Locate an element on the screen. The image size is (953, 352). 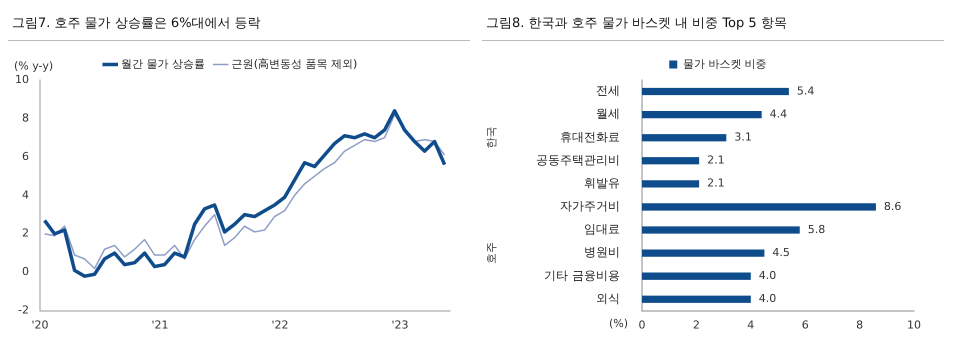
y-tick-label: 월세 is located at coordinates (608, 113).